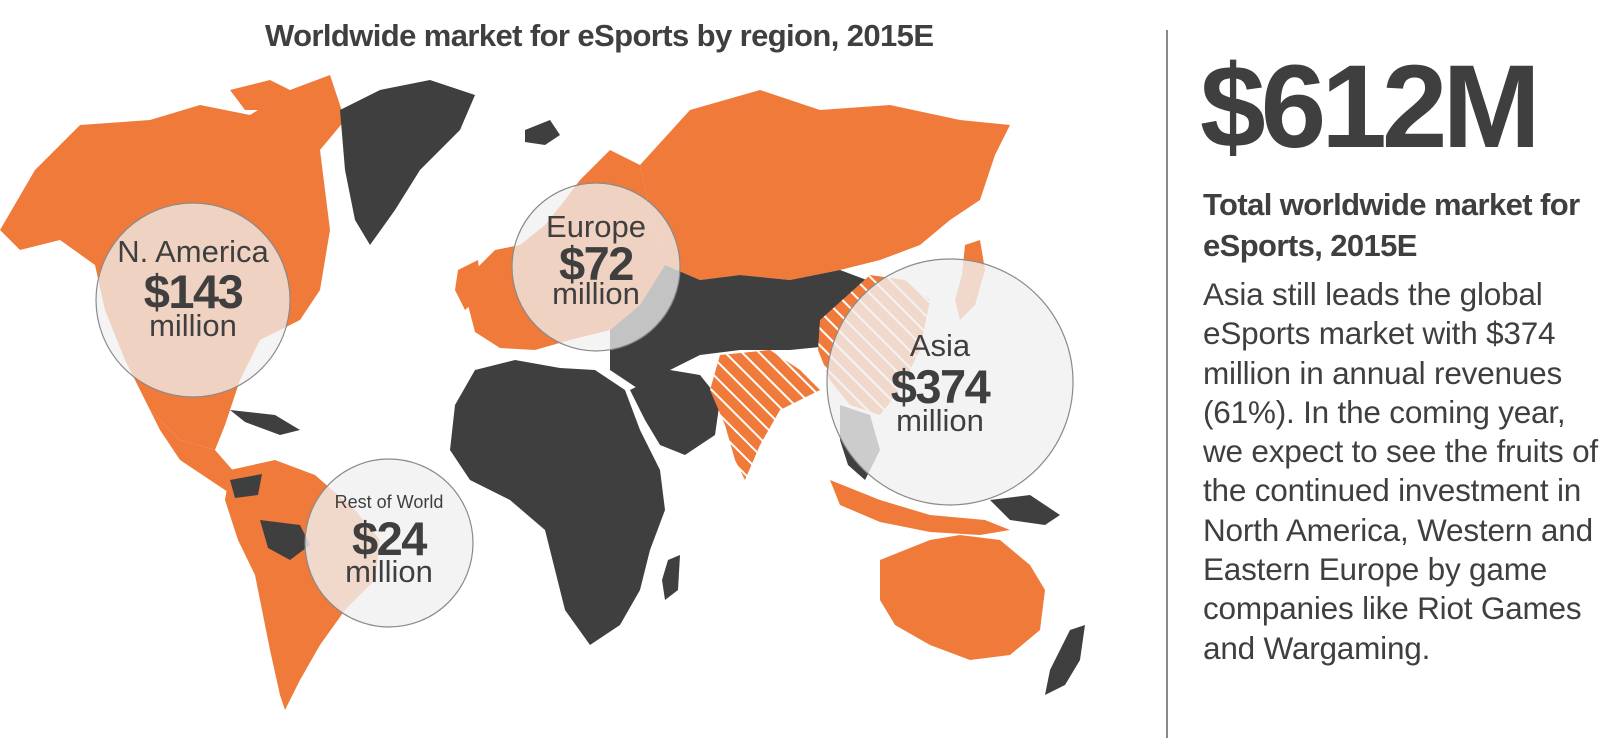 This screenshot has height=748, width=1618. Describe the element at coordinates (270, 517) in the screenshot. I see `south-america-dark-shape` at that location.